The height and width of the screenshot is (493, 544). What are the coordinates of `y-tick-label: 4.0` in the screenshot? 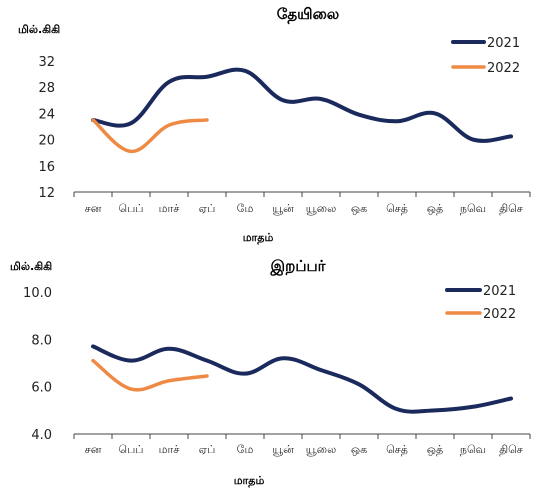 It's located at (41, 435).